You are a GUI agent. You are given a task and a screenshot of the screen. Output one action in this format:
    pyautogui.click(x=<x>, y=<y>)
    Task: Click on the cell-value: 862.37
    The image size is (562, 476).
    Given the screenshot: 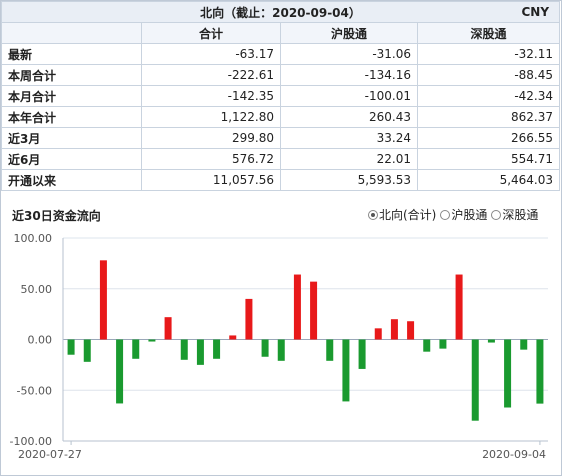 What is the action you would take?
    pyautogui.click(x=488, y=117)
    